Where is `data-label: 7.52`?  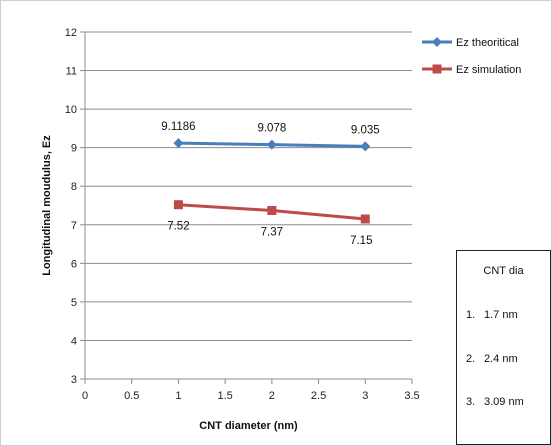
data-label: 7.52 is located at coordinates (178, 227).